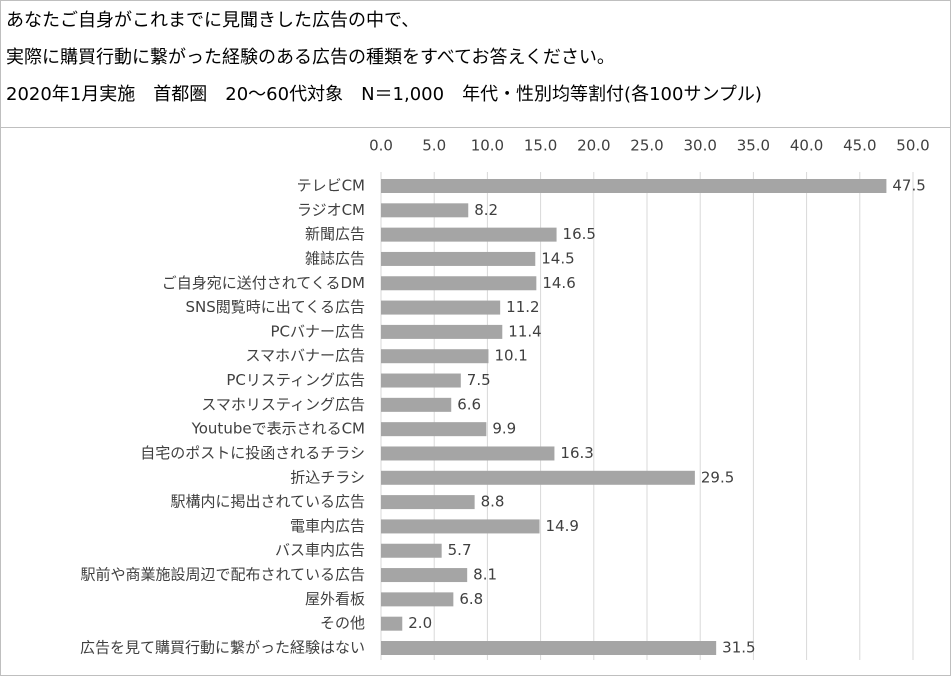 Image resolution: width=951 pixels, height=676 pixels. I want to click on data-label: 10.1, so click(510, 356).